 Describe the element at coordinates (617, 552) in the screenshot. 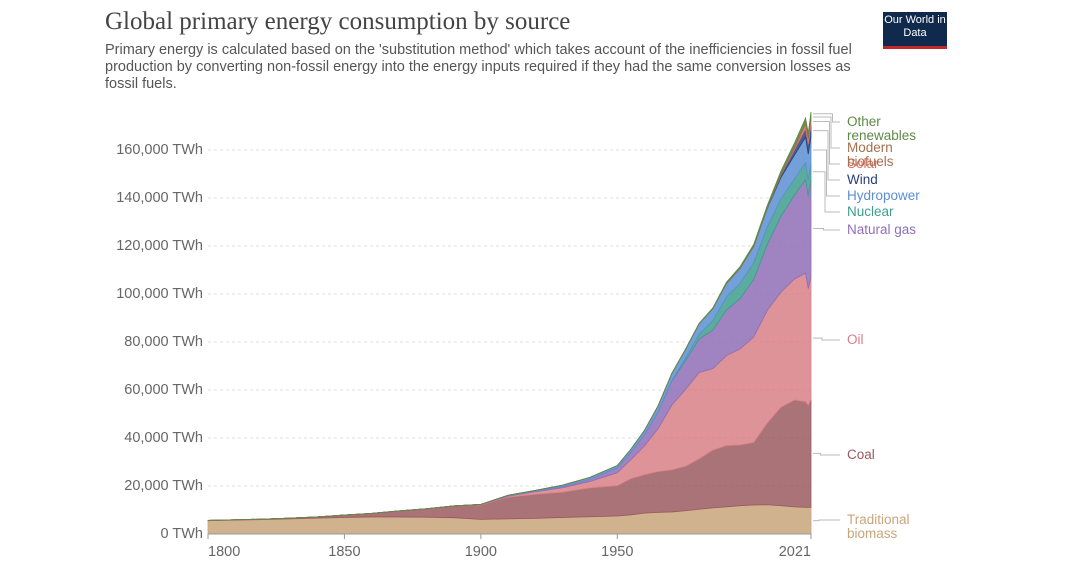

I see `x-tick-label: 1950` at that location.